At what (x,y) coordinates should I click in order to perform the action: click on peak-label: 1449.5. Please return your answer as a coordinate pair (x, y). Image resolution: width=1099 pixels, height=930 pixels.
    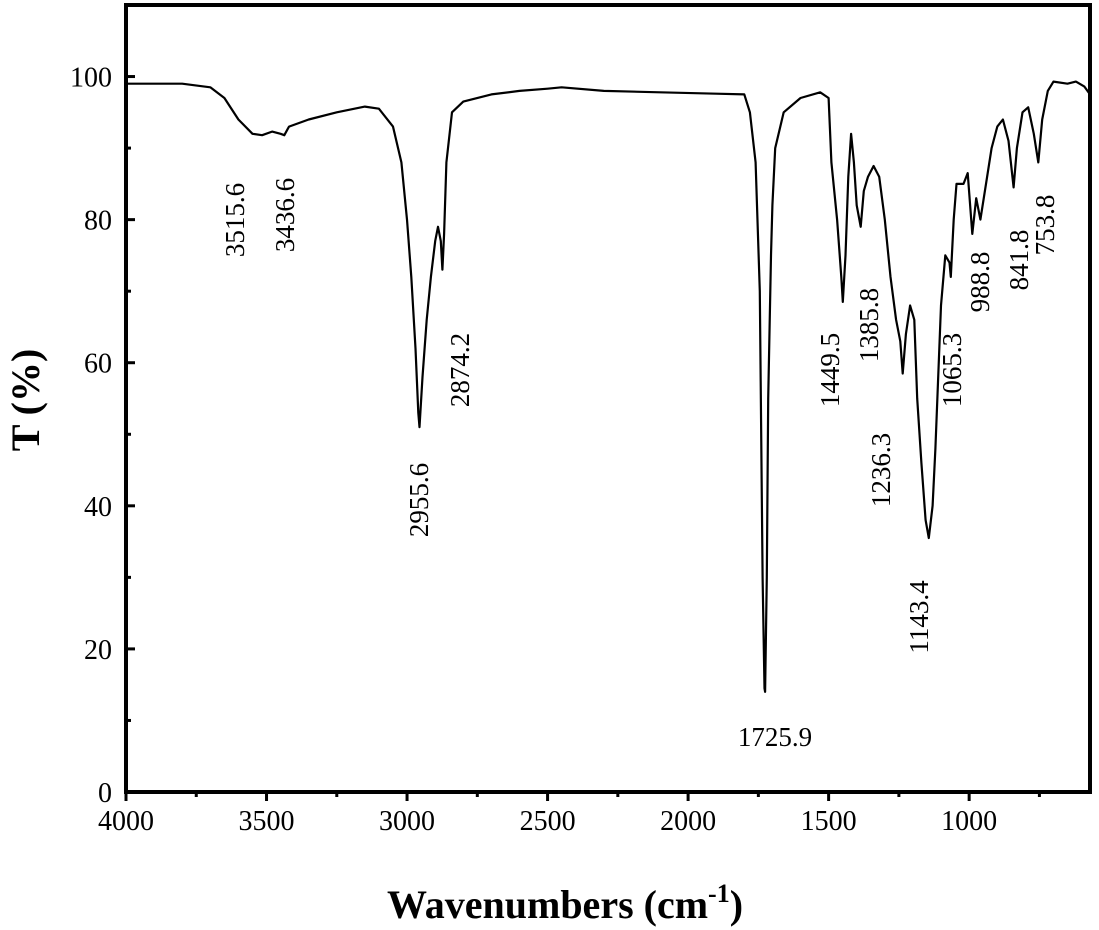
    Looking at the image, I should click on (830, 370).